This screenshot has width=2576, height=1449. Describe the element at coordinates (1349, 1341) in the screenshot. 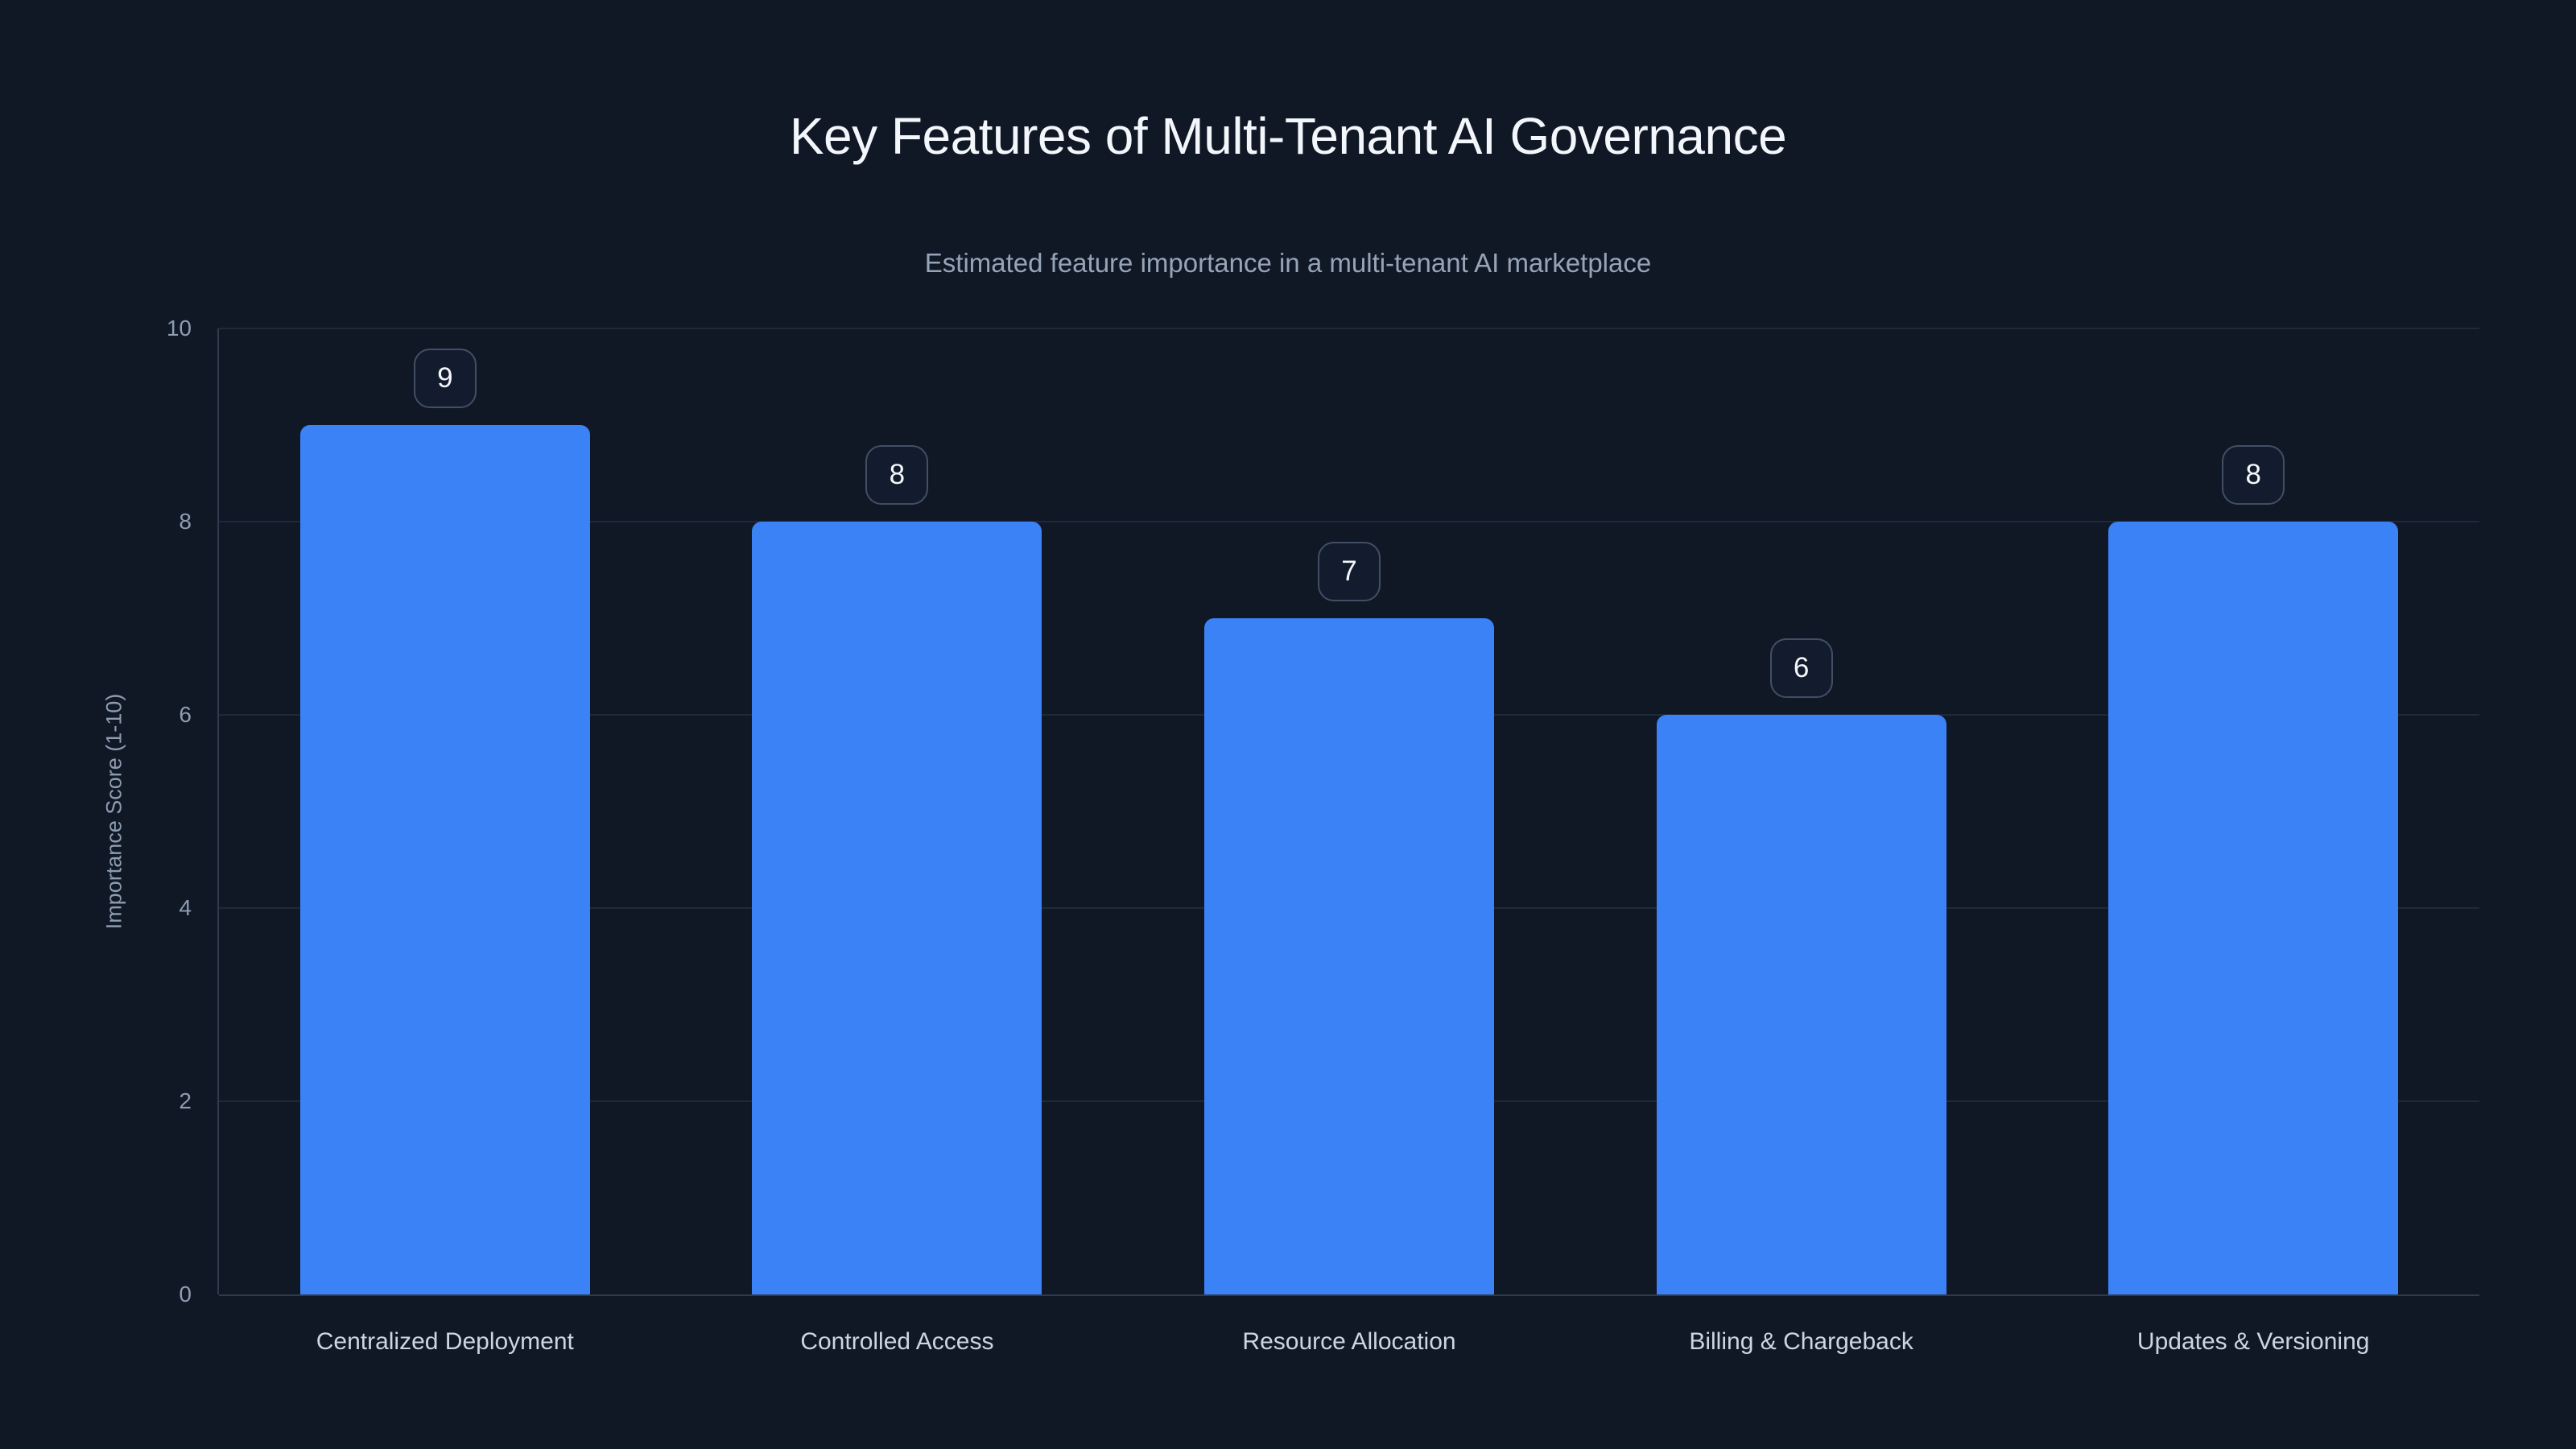

I see `x-category-label-2: Resource Allocation` at that location.